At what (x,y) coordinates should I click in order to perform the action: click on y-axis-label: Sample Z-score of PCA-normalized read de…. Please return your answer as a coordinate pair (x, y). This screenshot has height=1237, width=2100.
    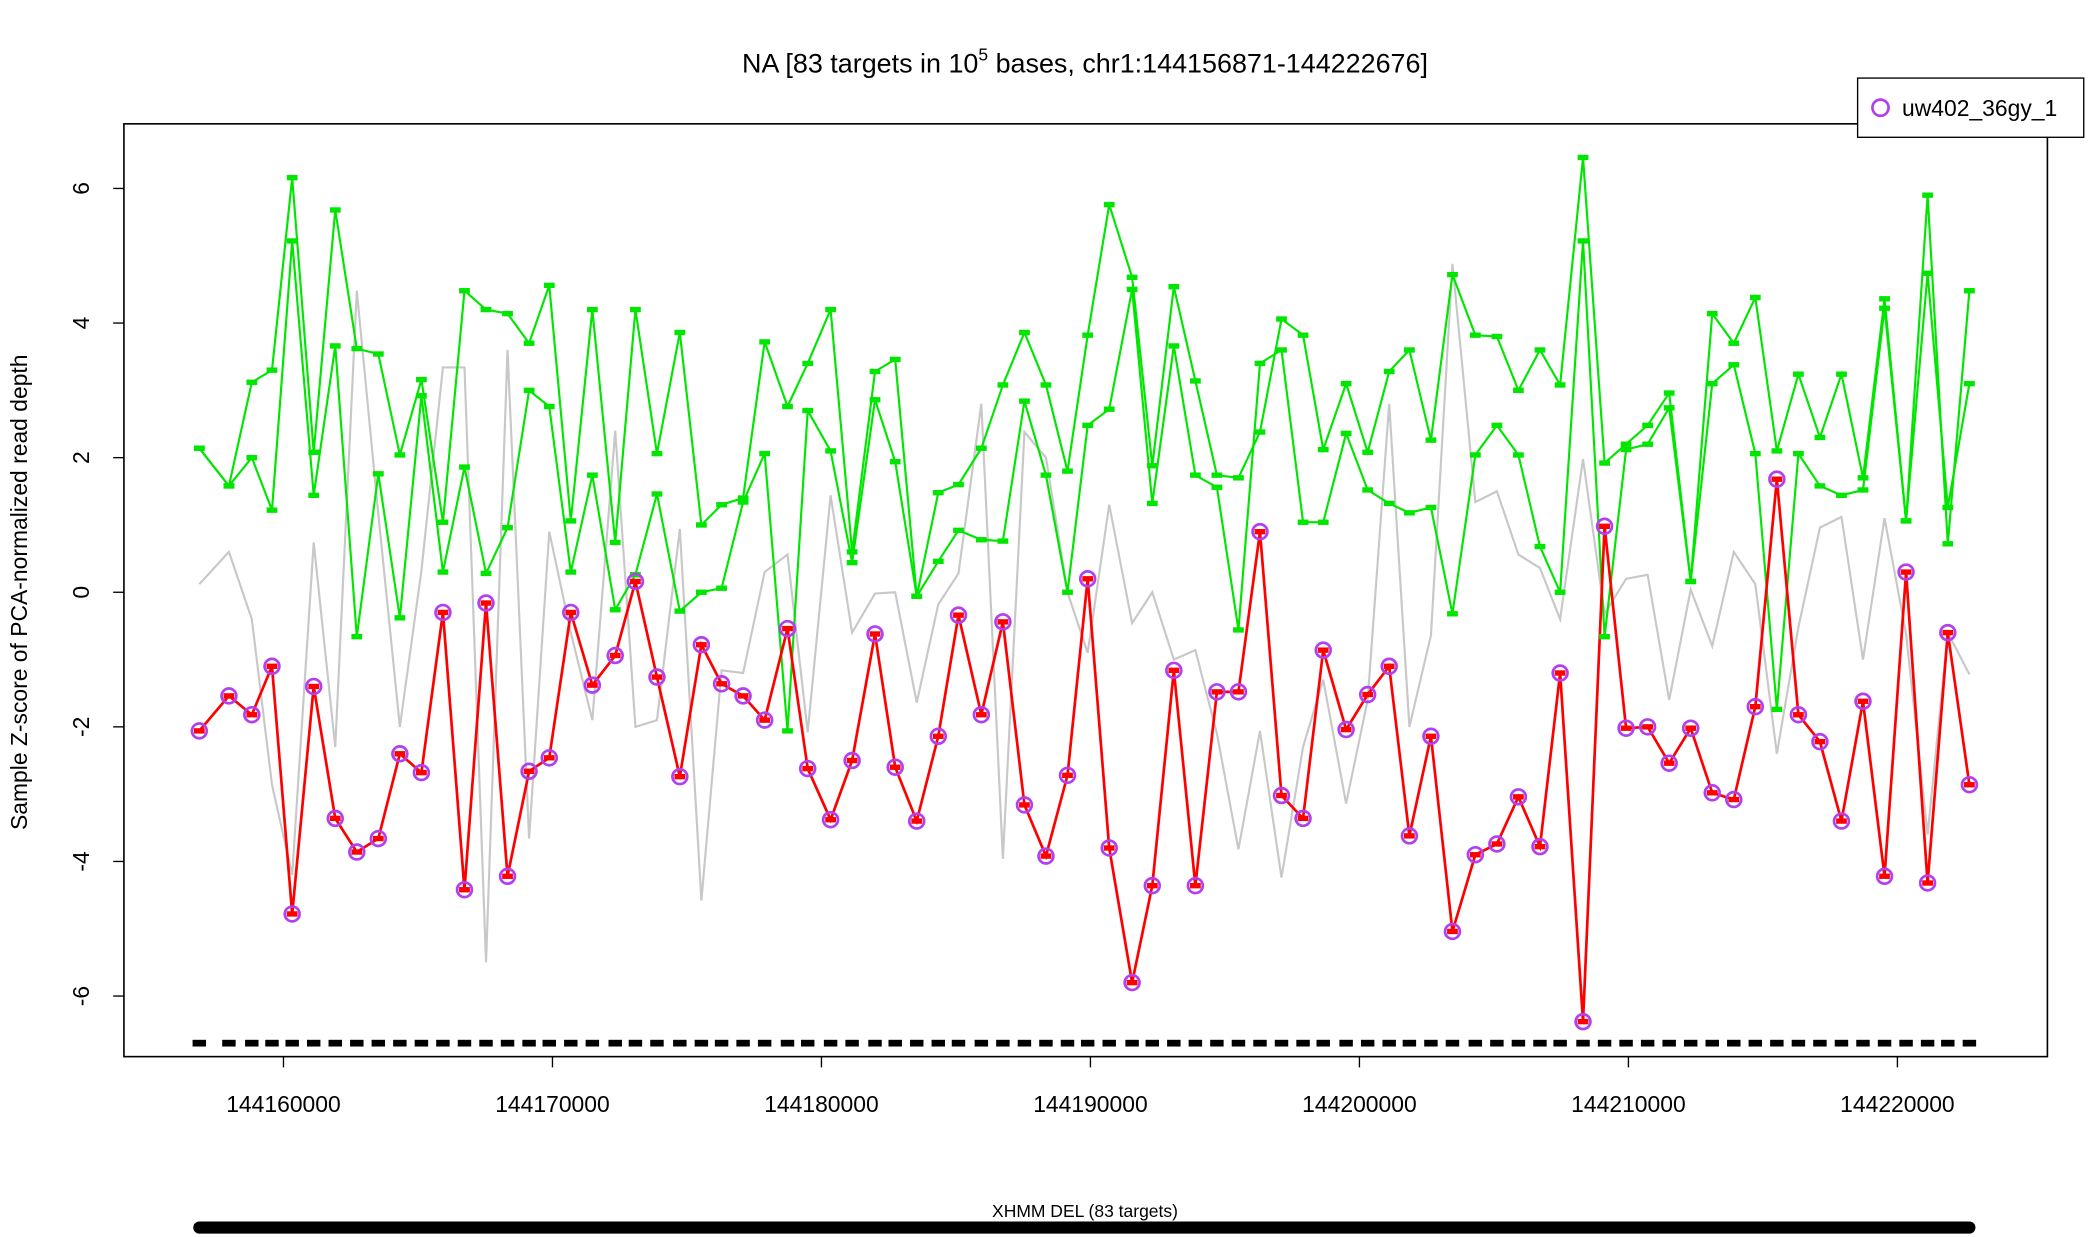
    Looking at the image, I should click on (19, 592).